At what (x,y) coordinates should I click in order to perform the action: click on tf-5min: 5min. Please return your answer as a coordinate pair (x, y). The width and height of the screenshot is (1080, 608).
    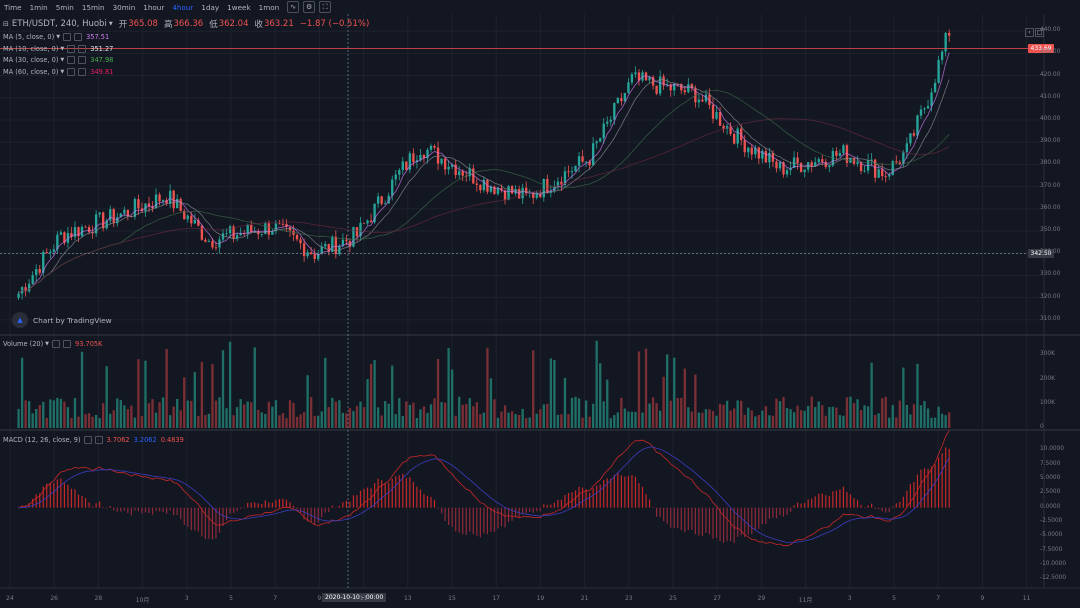
    Looking at the image, I should click on (64, 7).